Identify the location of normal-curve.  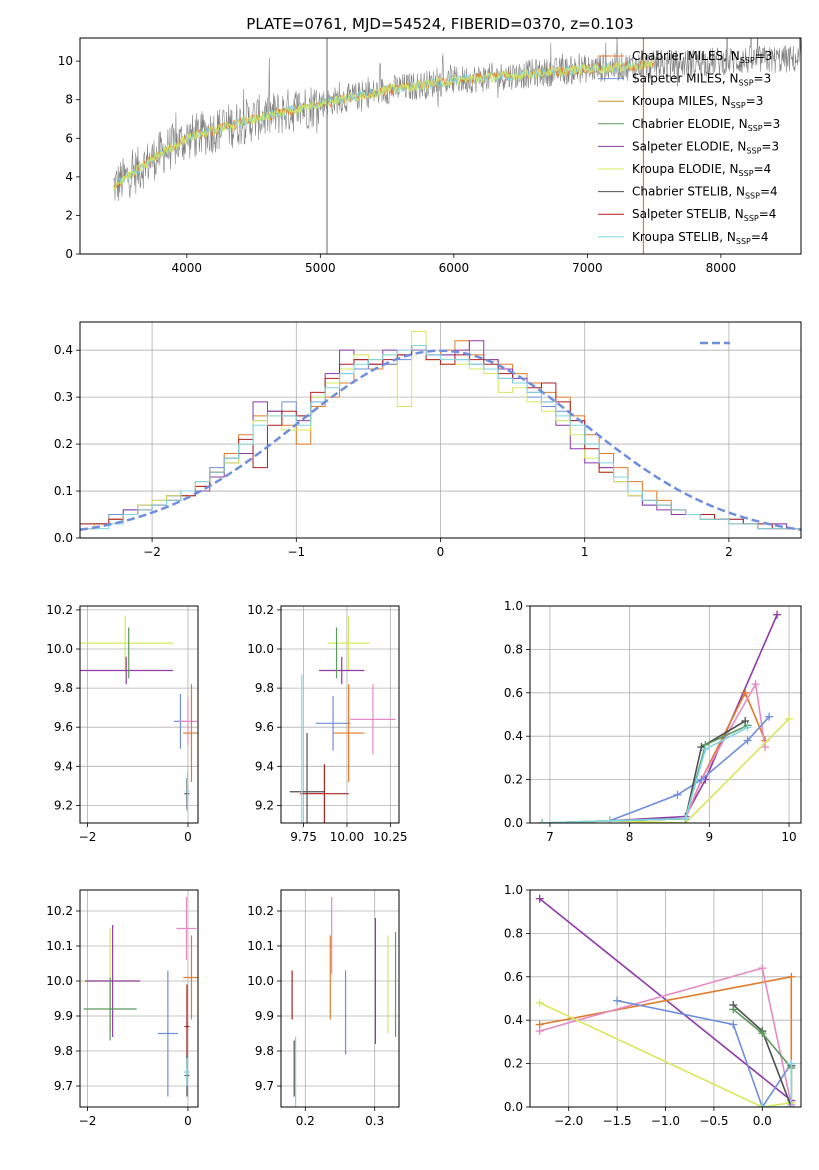
(440, 440).